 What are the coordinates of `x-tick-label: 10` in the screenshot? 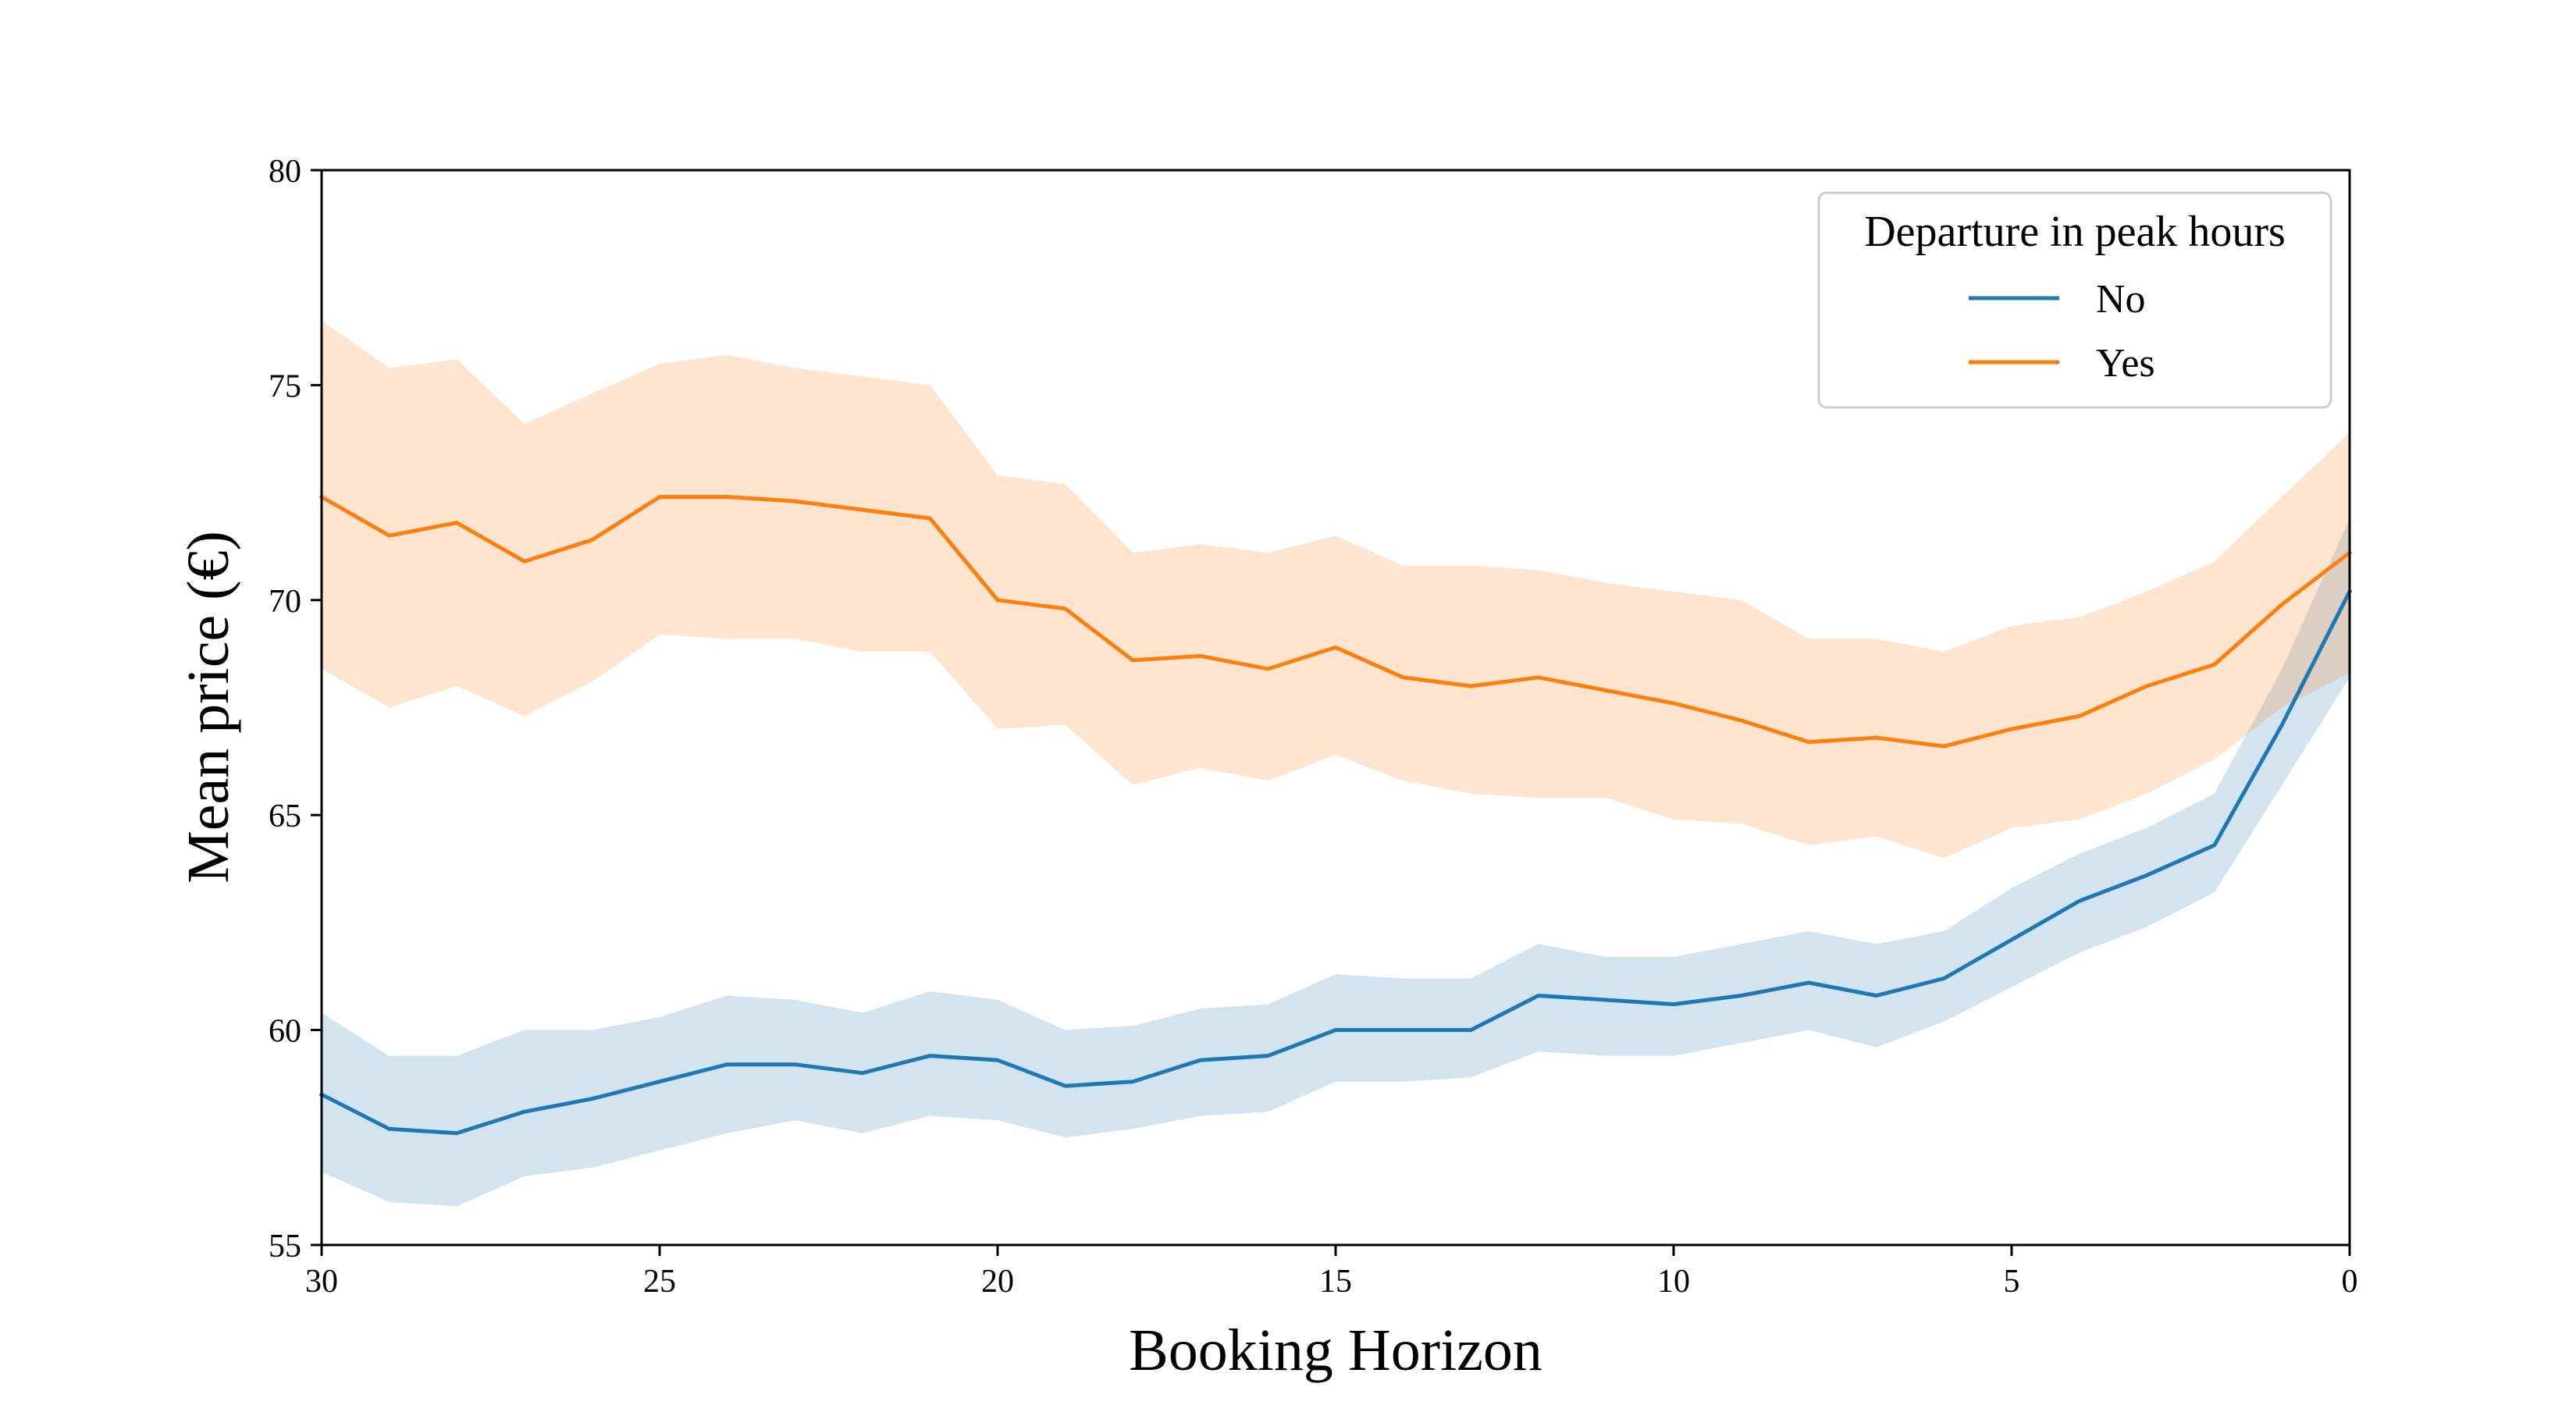 It's located at (1674, 1282).